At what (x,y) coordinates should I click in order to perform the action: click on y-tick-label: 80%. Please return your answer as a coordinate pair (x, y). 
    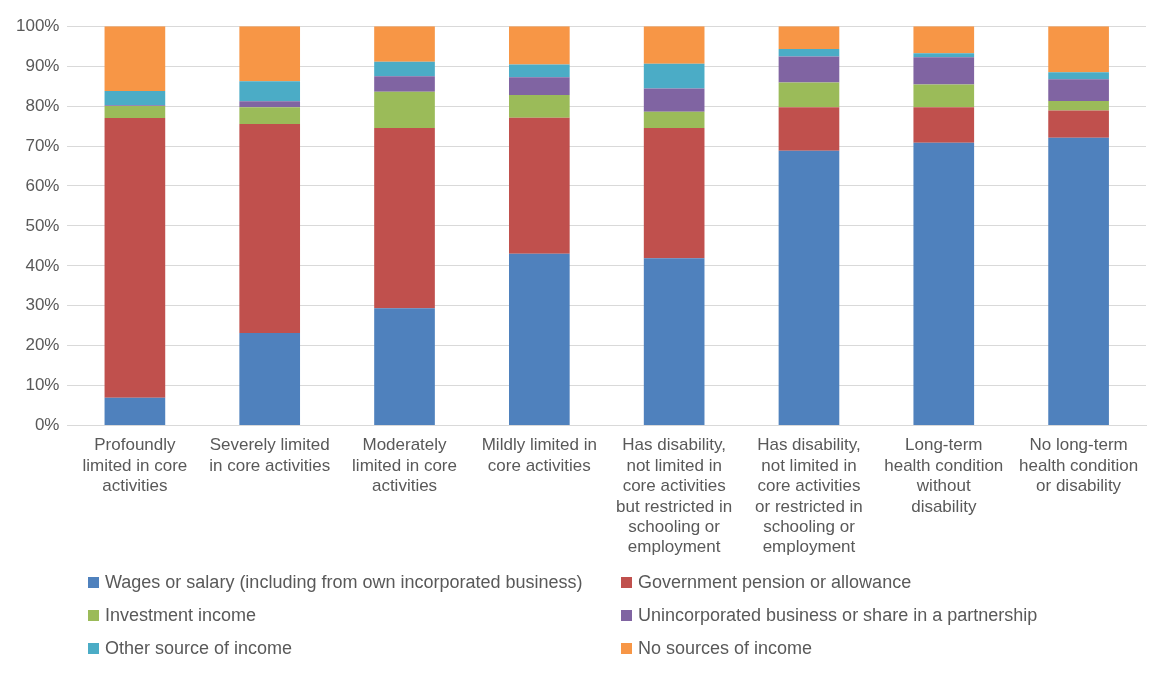
    Looking at the image, I should click on (42, 105).